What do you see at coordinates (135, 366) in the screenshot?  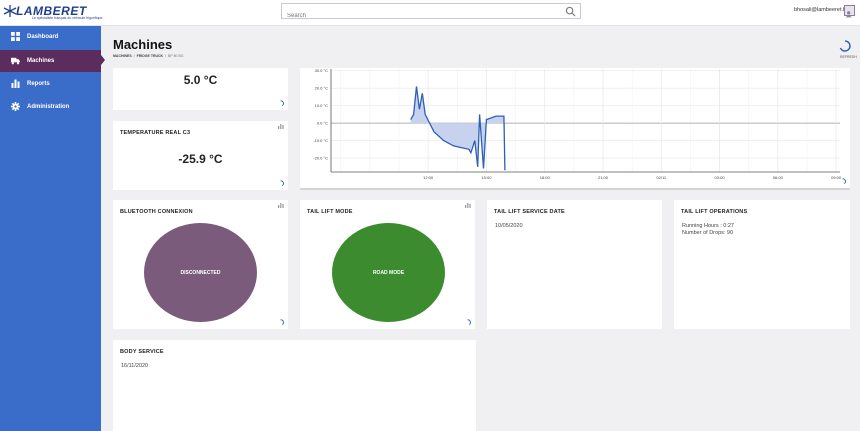 I see `body-service-date: 16/11/2020` at bounding box center [135, 366].